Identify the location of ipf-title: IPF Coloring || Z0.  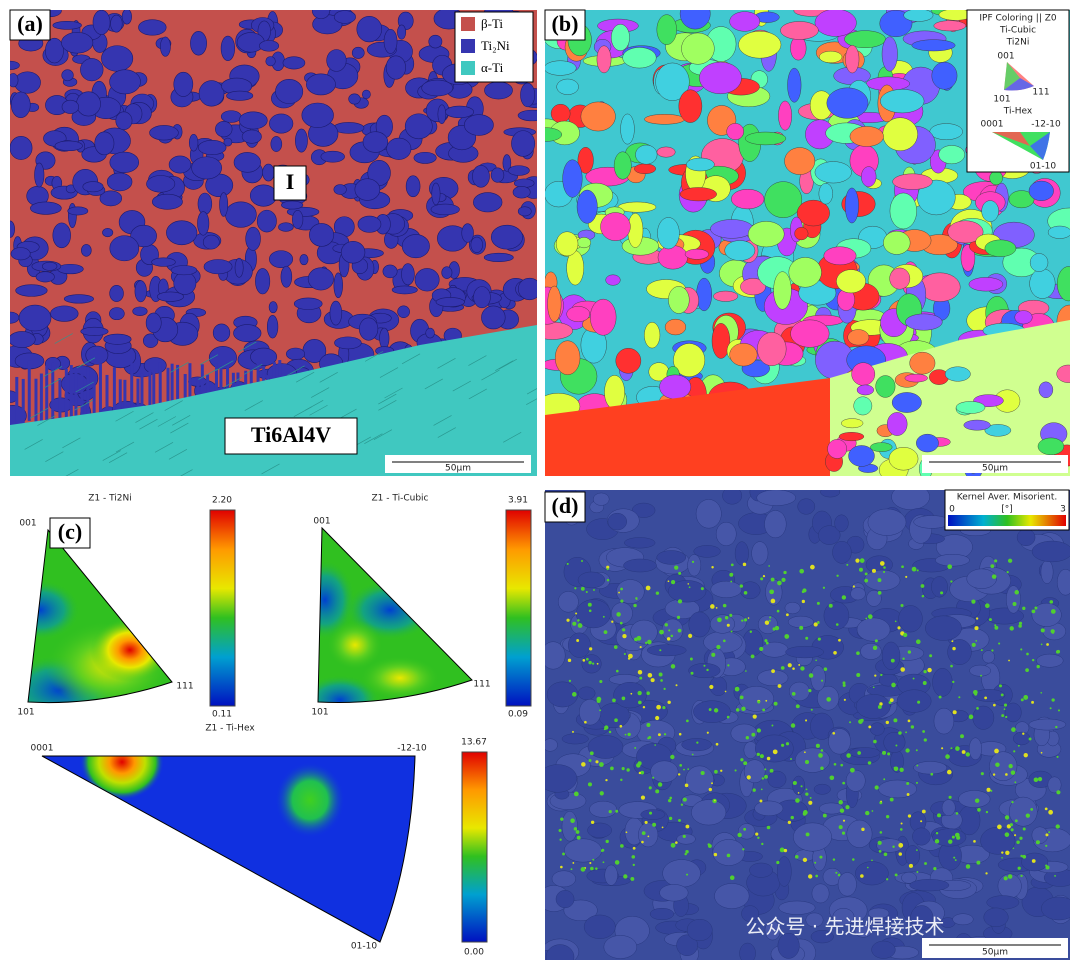
(1017, 19).